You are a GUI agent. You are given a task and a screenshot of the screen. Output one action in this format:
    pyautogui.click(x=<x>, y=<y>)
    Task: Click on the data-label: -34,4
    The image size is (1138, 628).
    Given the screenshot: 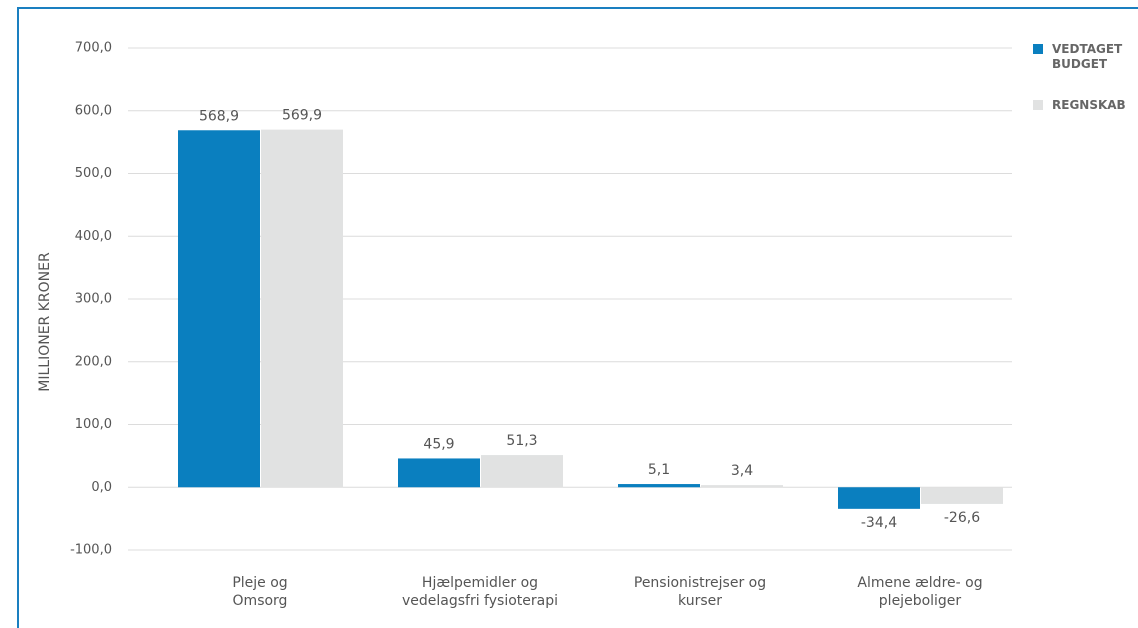 What is the action you would take?
    pyautogui.click(x=879, y=523)
    